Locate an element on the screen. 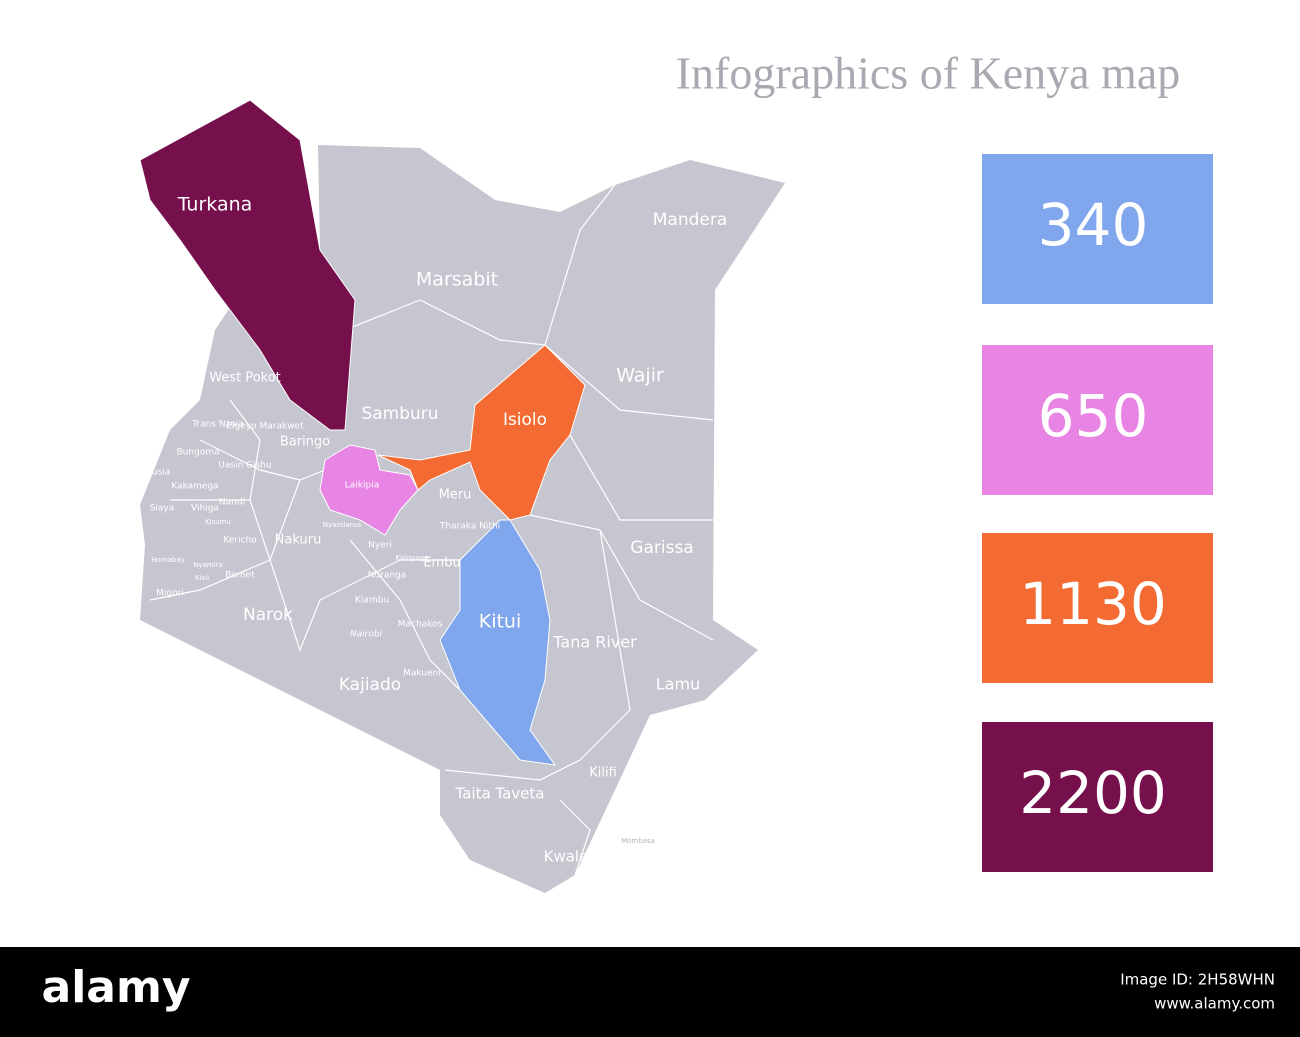  county-label: Nyamira is located at coordinates (208, 565).